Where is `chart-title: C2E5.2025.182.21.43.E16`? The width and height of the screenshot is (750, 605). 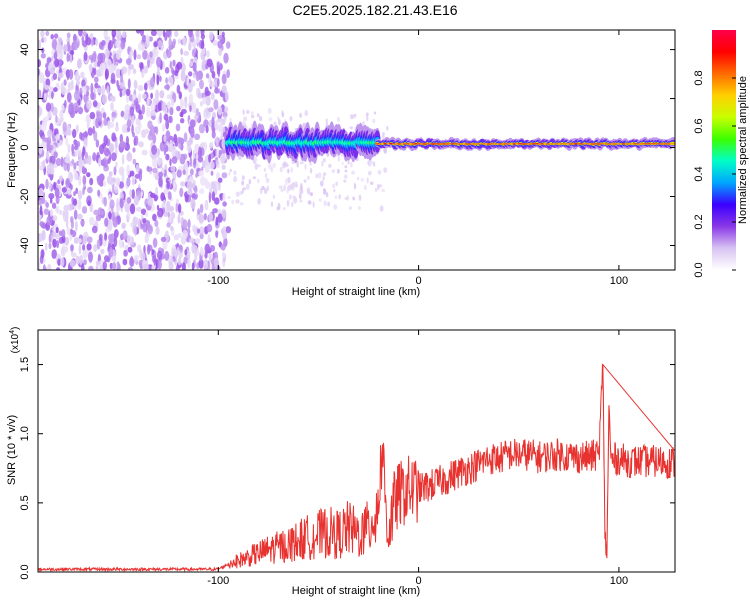
chart-title: C2E5.2025.182.21.43.E16 is located at coordinates (374, 10).